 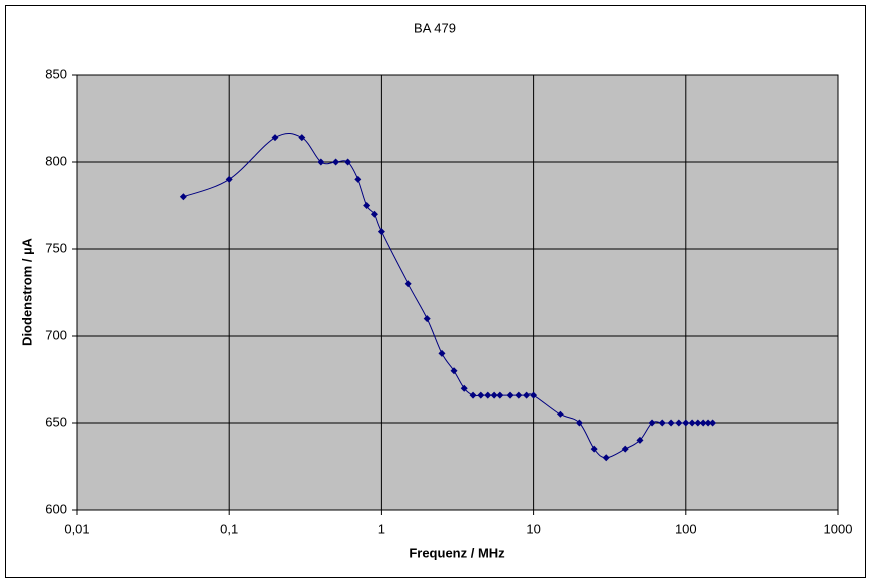 What do you see at coordinates (229, 528) in the screenshot?
I see `x-tick-label: 0,1` at bounding box center [229, 528].